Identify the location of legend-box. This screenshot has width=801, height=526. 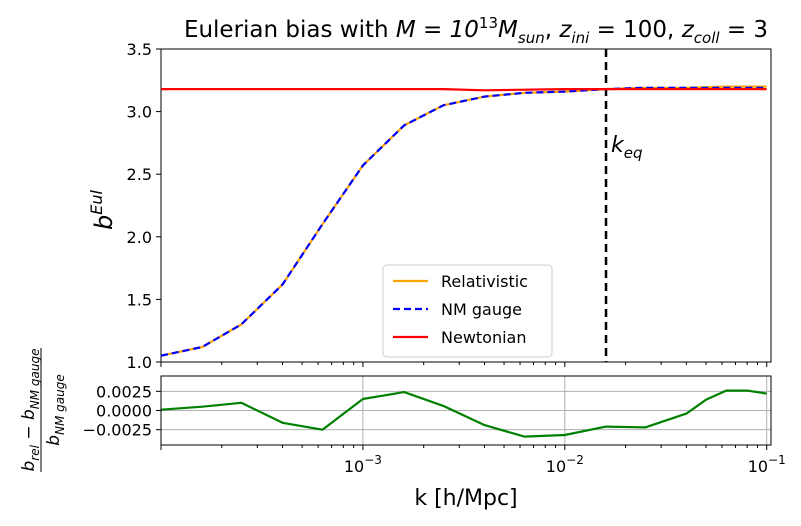
(467, 311).